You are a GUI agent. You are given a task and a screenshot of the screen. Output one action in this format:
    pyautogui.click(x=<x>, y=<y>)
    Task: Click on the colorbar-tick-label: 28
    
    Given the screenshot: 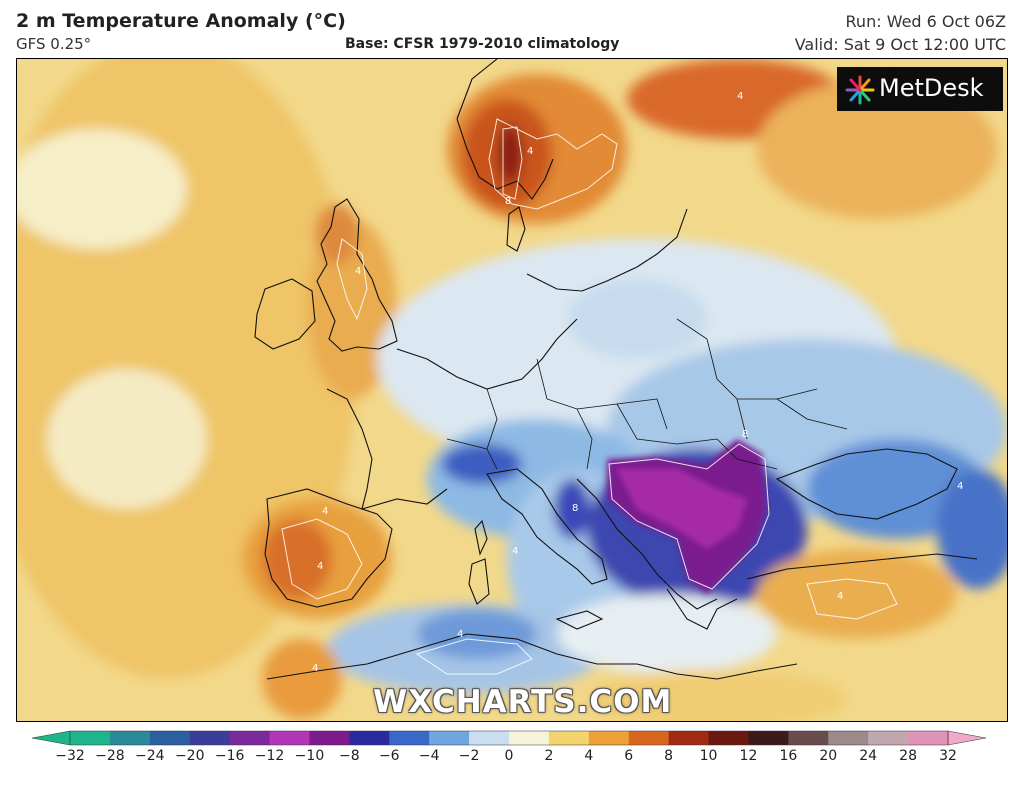 What is the action you would take?
    pyautogui.click(x=908, y=756)
    